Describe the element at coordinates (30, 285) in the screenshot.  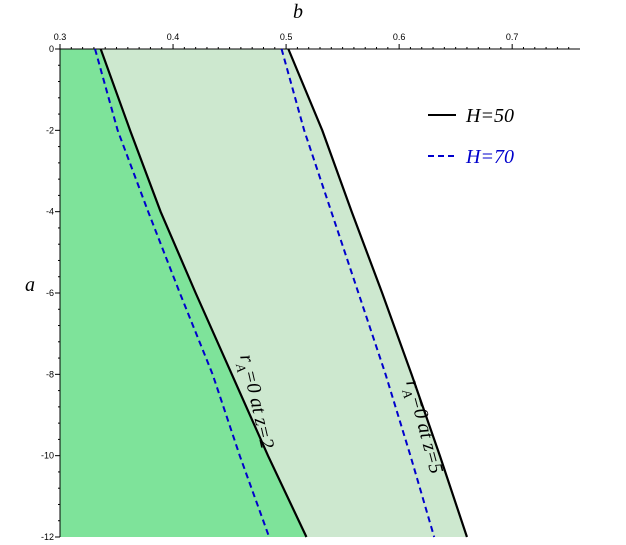
I see `y-axis-label: a` at that location.